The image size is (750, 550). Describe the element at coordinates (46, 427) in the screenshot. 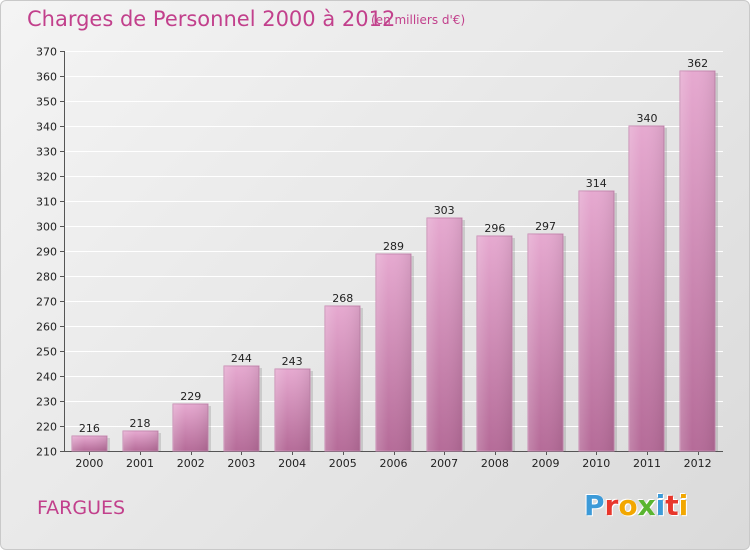

I see `y-tick-label: 220` at that location.